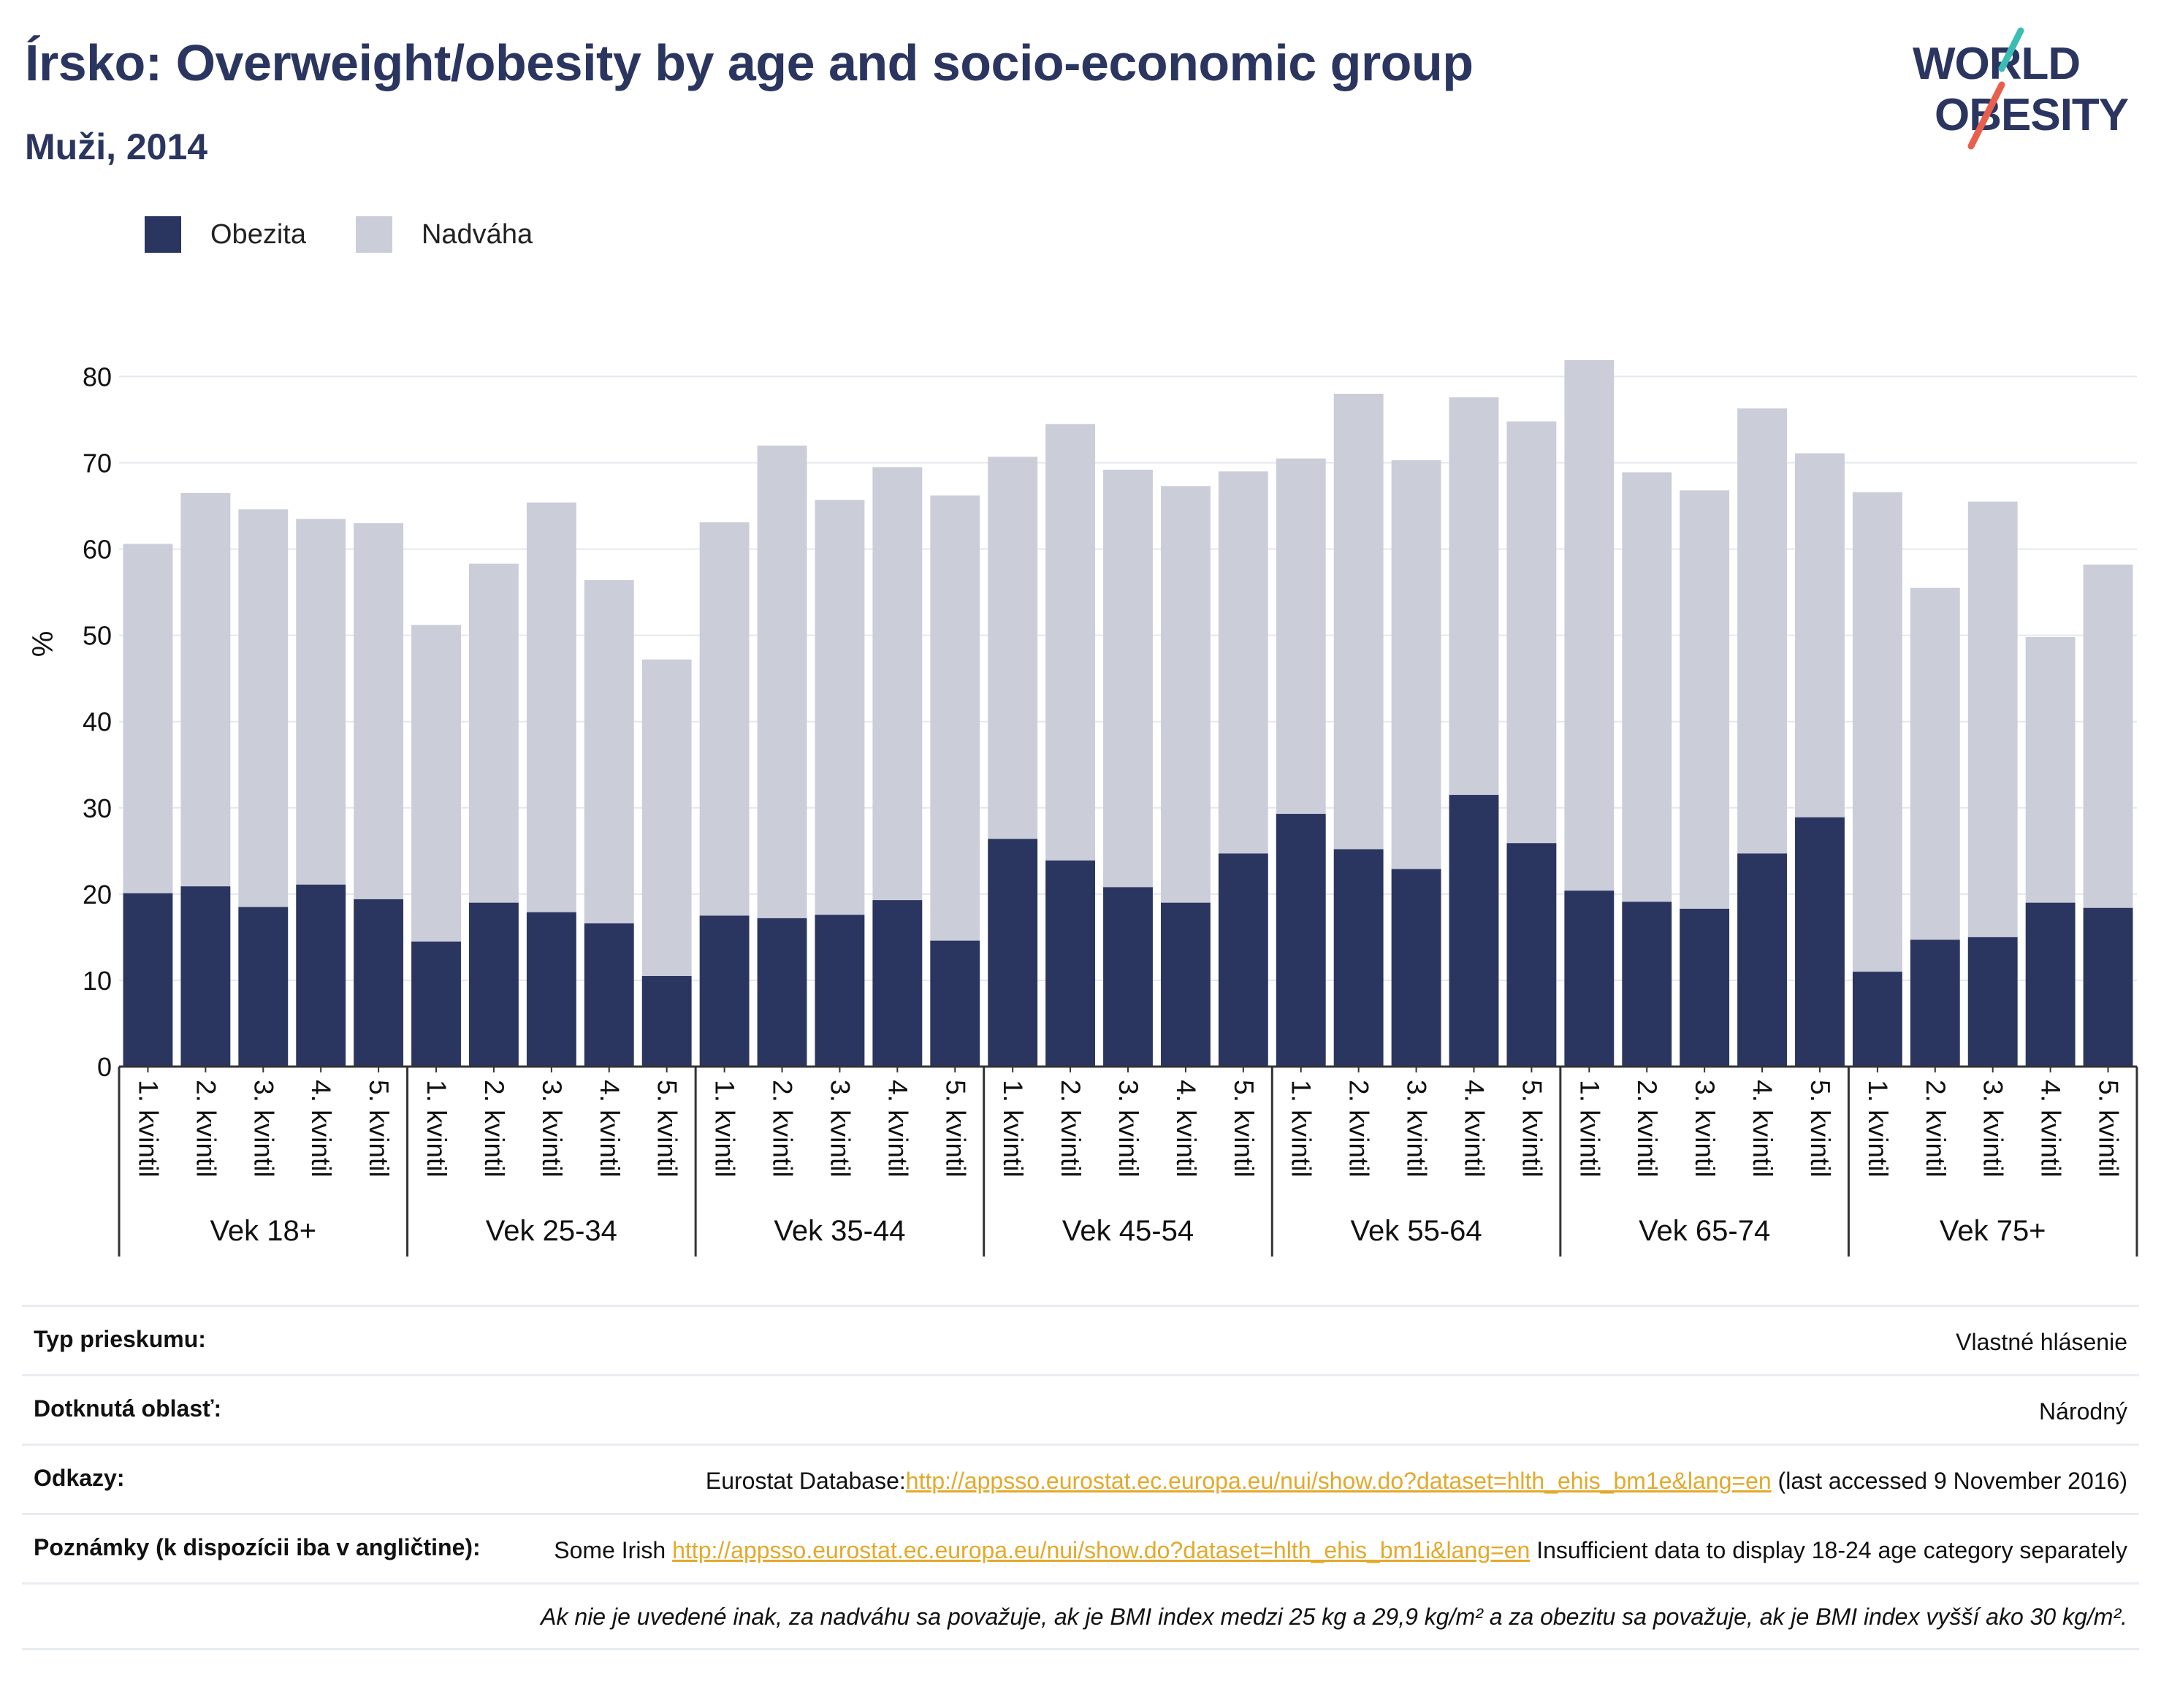  Describe the element at coordinates (1128, 1231) in the screenshot. I see `group-label: Vek 45-54` at that location.